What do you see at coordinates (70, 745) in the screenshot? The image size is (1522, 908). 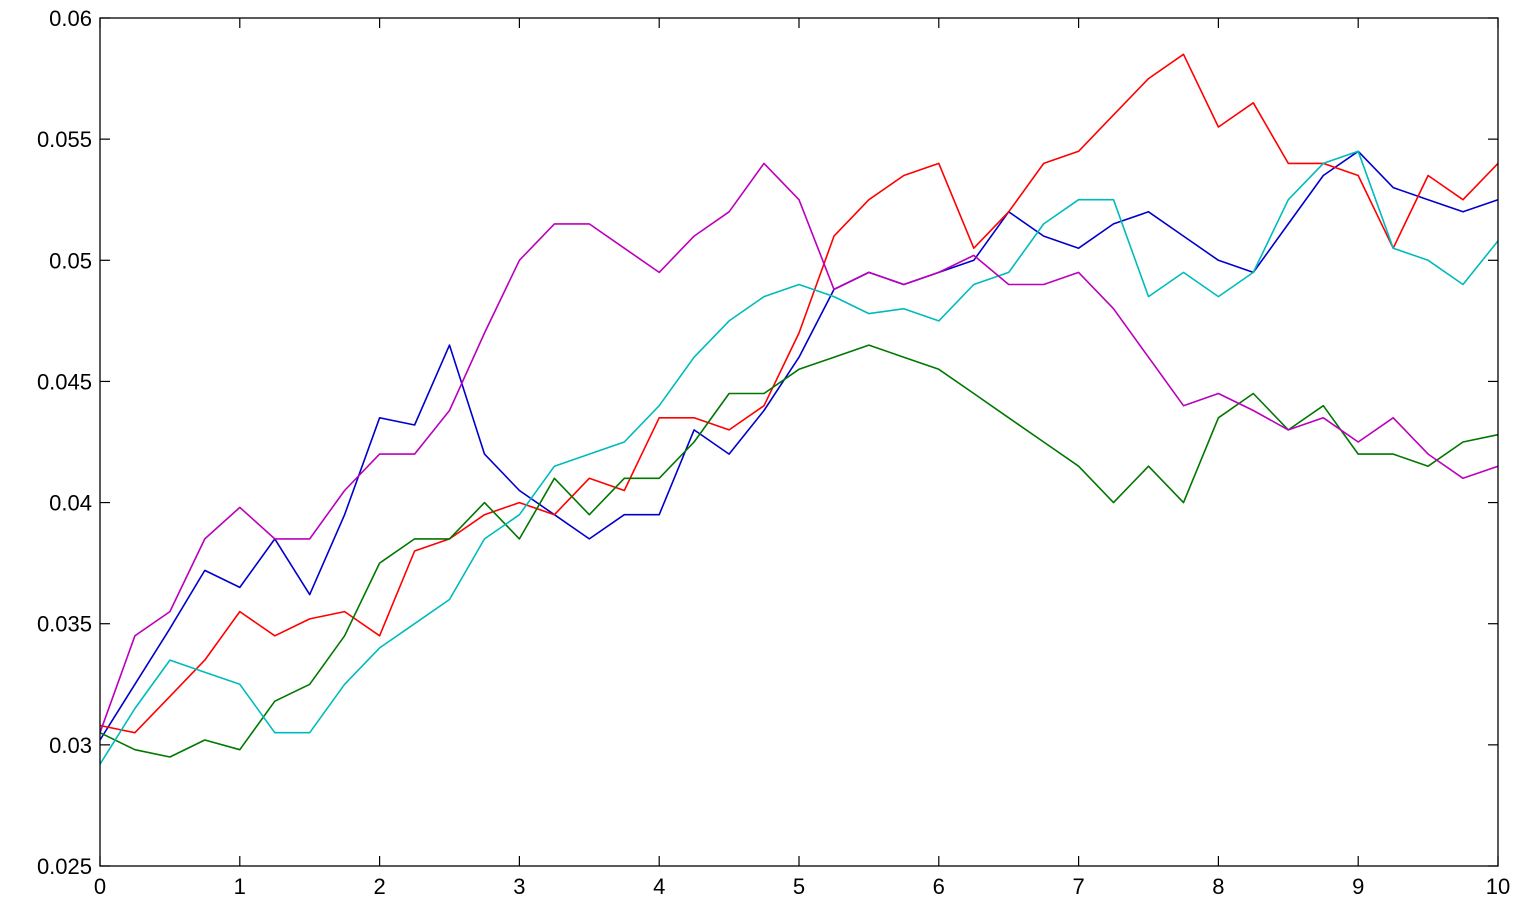 I see `y-tick-label: 0.03` at bounding box center [70, 745].